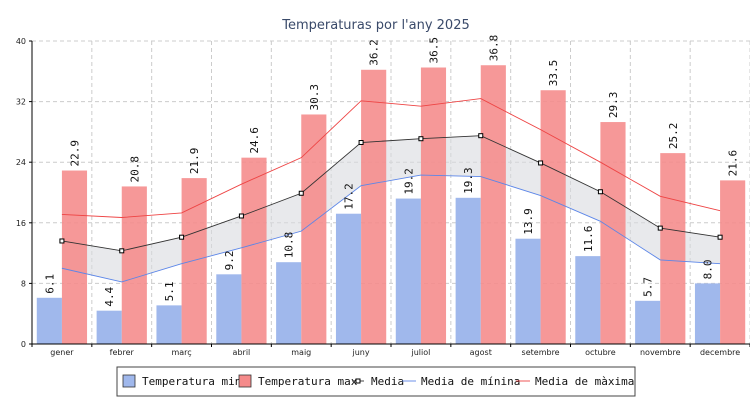 The width and height of the screenshot is (750, 400). Describe the element at coordinates (374, 52) in the screenshot. I see `data-label-max: 36.2` at that location.